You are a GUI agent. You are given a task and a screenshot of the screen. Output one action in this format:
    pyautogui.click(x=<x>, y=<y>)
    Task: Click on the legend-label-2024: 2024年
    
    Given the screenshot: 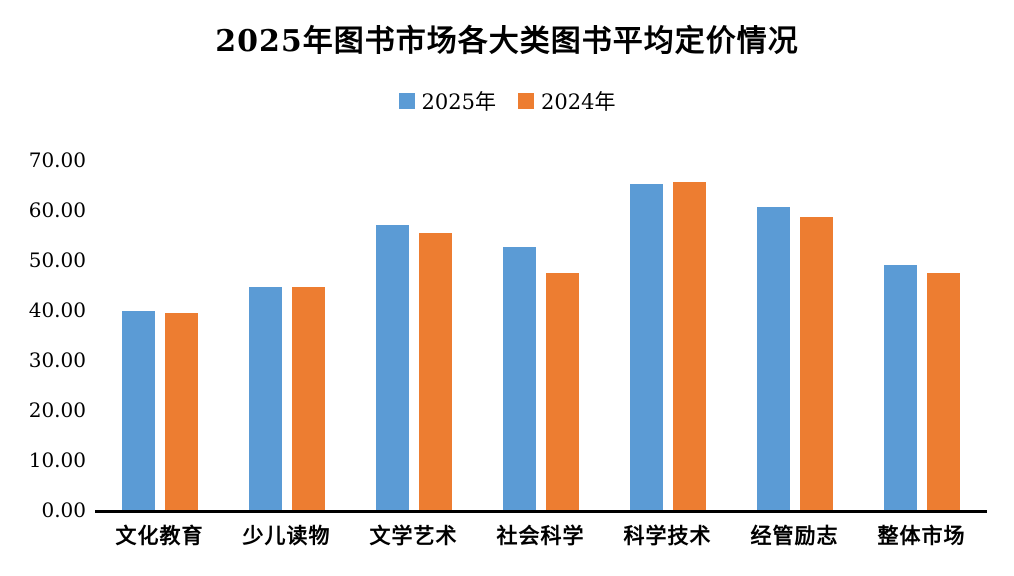 What is the action you would take?
    pyautogui.click(x=578, y=102)
    